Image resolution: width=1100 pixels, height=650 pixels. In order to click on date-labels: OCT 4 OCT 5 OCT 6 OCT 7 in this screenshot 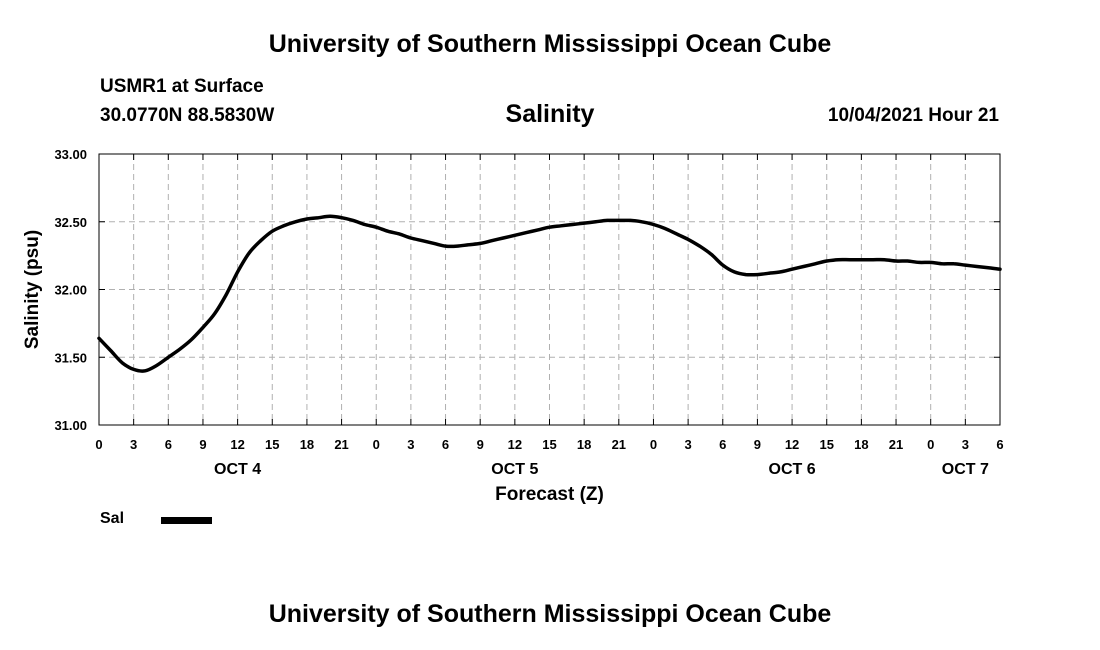, I will do `click(601, 469)`.